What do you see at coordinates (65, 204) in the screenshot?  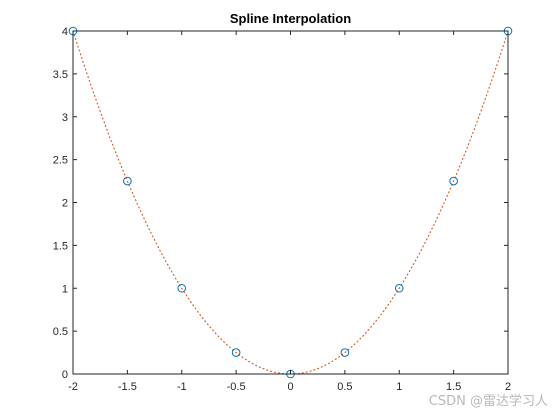 I see `y-tick-label: 2` at bounding box center [65, 204].